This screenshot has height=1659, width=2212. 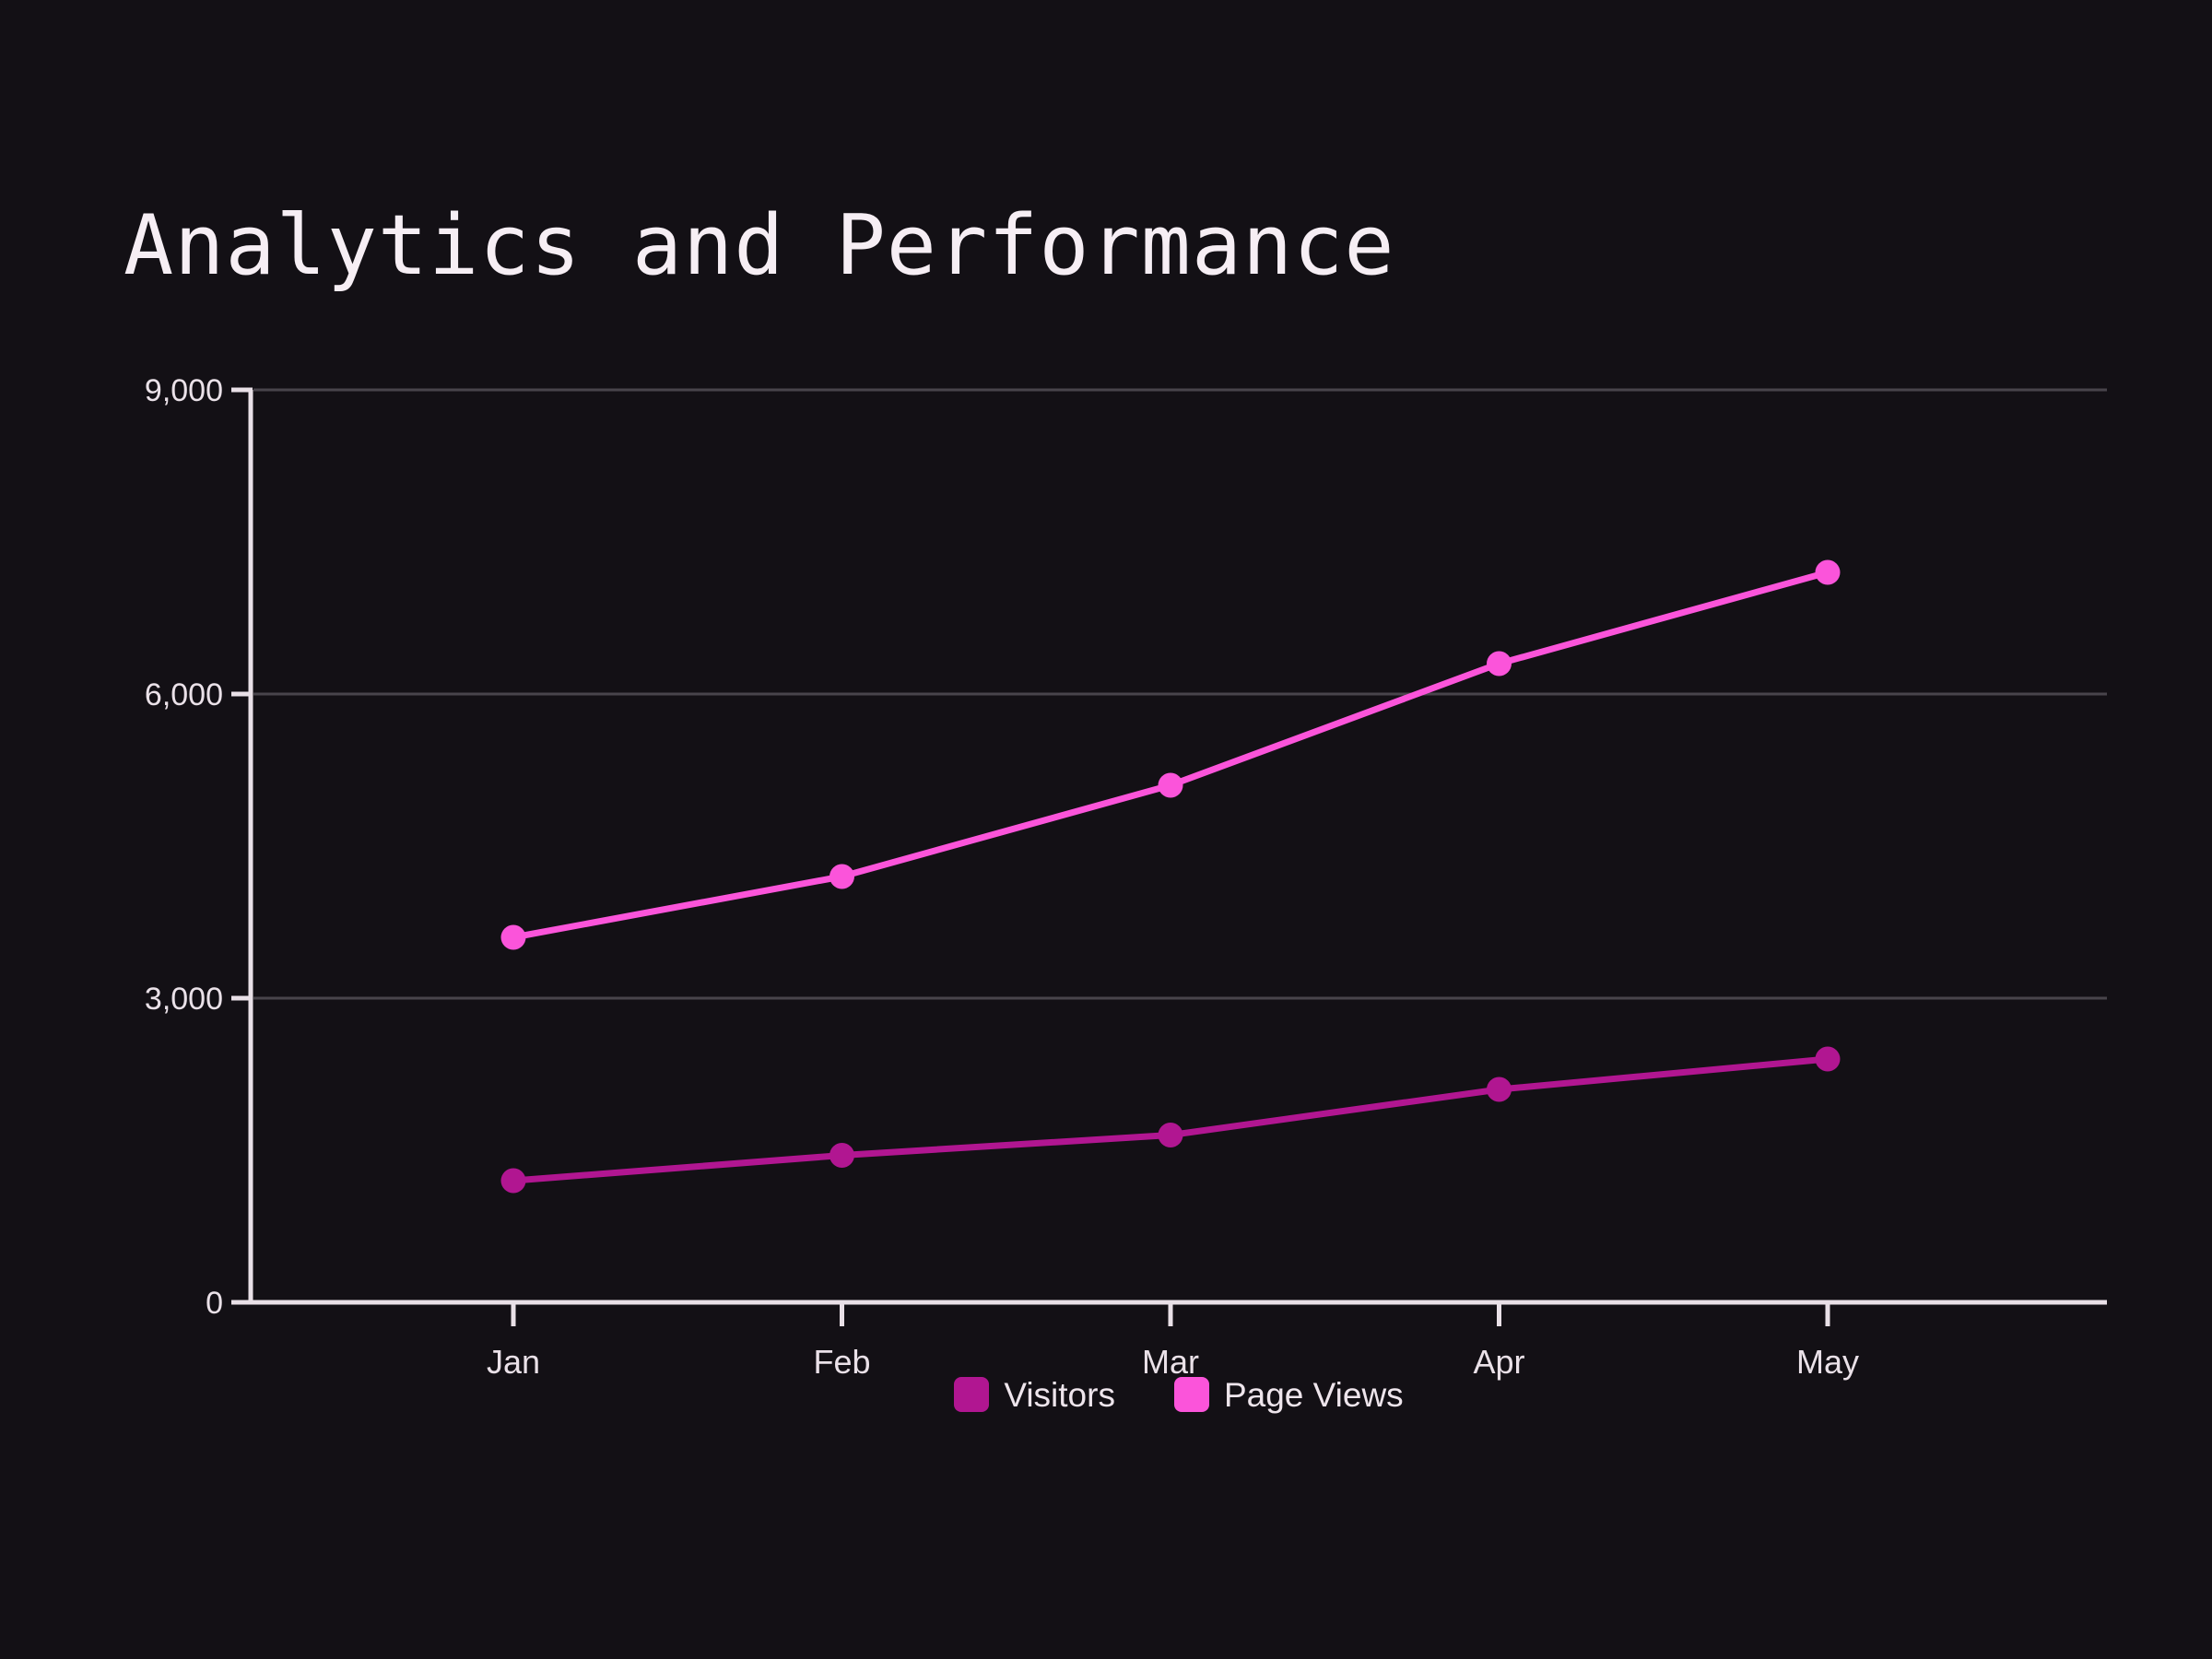 I want to click on legend-item-page-views: Page Views, so click(x=1288, y=1394).